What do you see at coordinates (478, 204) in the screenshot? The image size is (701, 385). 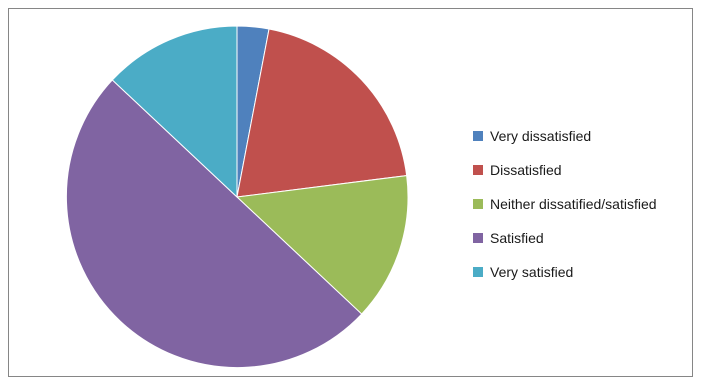 I see `legend-swatch-neither` at bounding box center [478, 204].